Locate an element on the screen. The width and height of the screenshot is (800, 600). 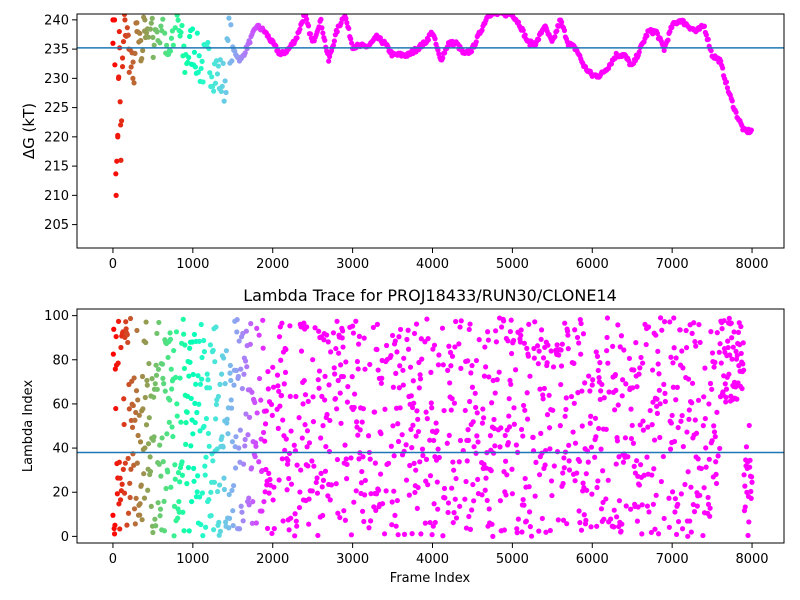
y-tick-label: 210 is located at coordinates (56, 196).